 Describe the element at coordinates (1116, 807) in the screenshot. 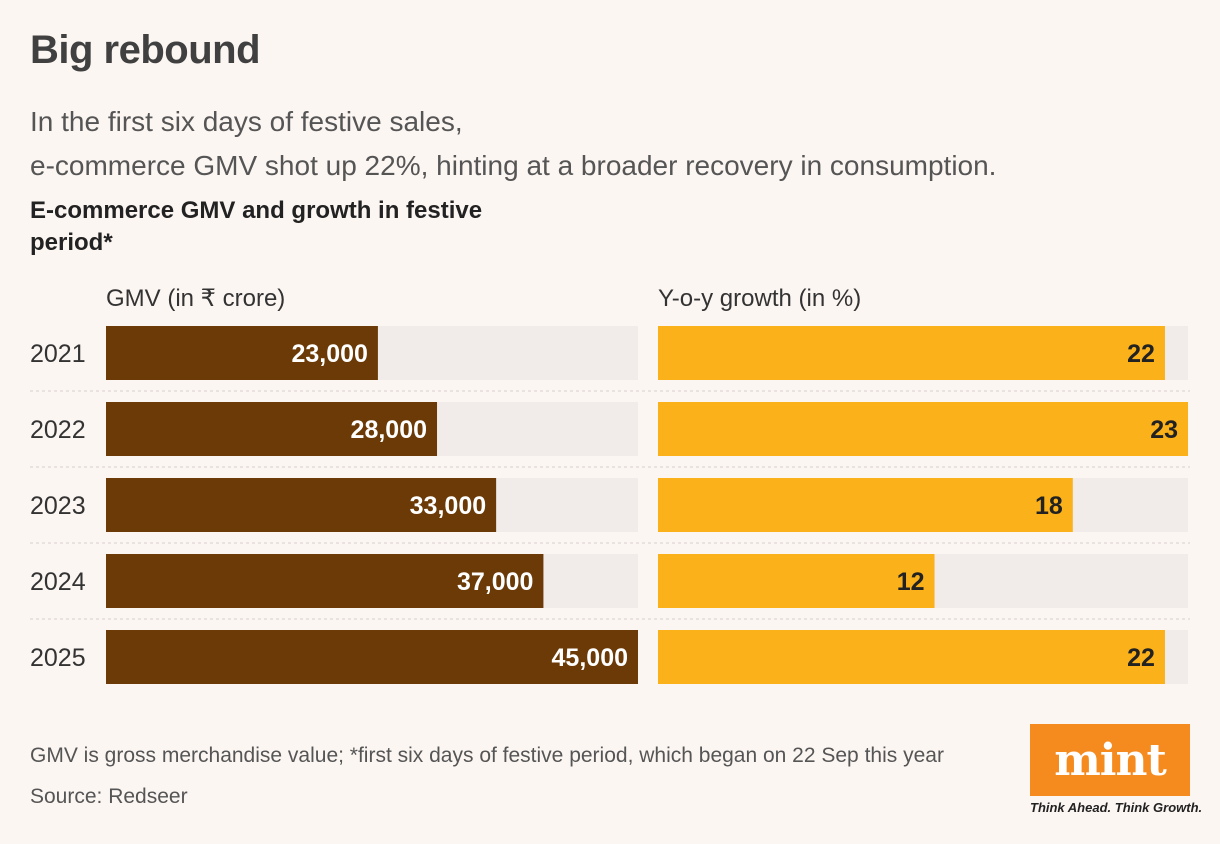

I see `logo-tagline: Think Ahead. Think Growth.` at that location.